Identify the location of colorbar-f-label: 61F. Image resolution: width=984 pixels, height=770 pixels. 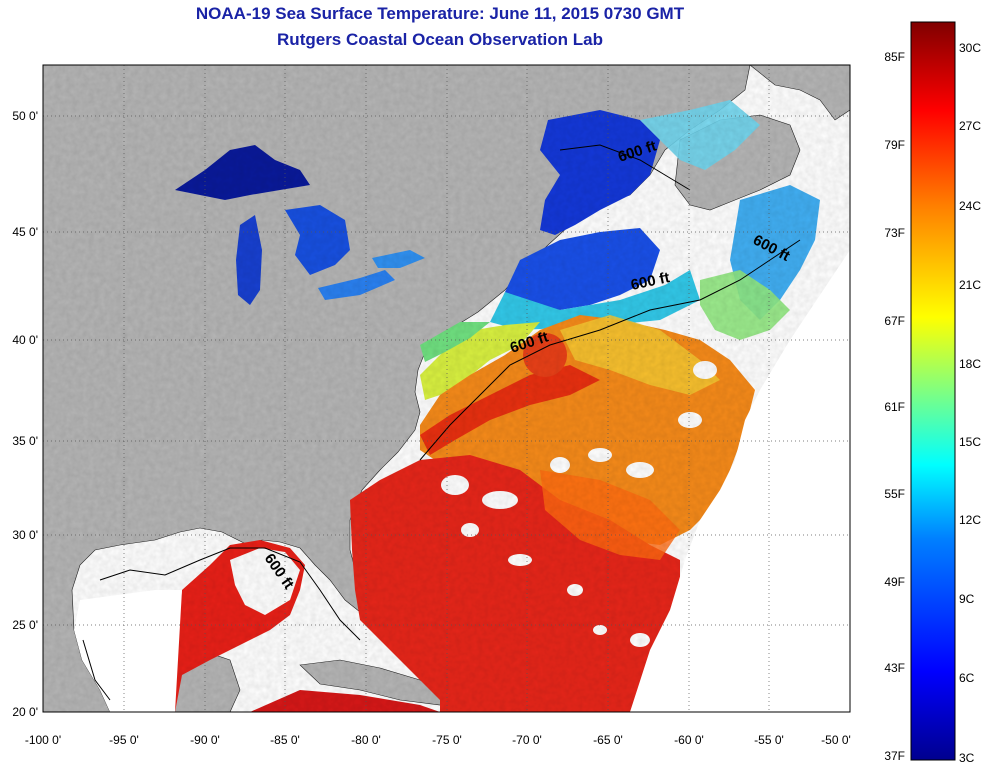
(894, 407).